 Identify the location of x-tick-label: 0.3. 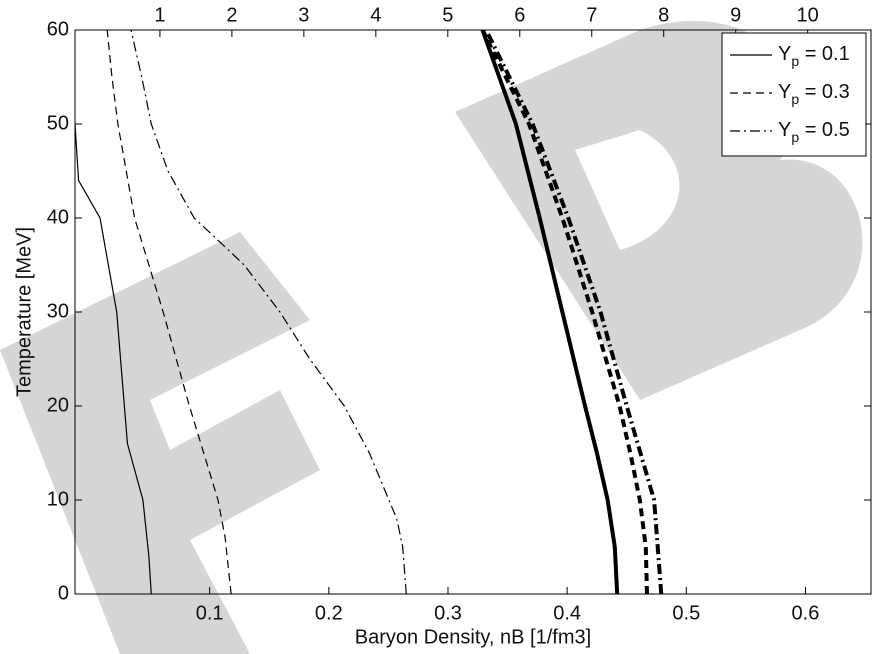
(448, 613).